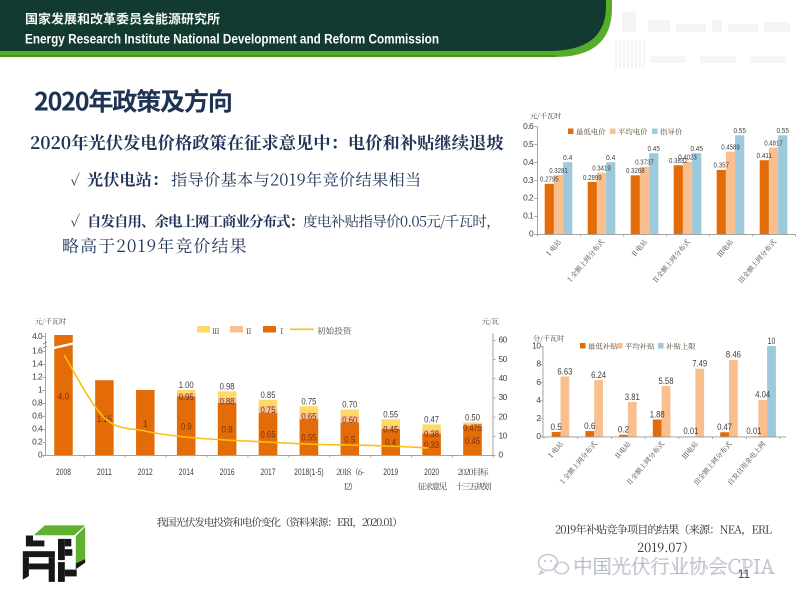  What do you see at coordinates (722, 165) in the screenshot?
I see `svg-text: 0.357` at bounding box center [722, 165].